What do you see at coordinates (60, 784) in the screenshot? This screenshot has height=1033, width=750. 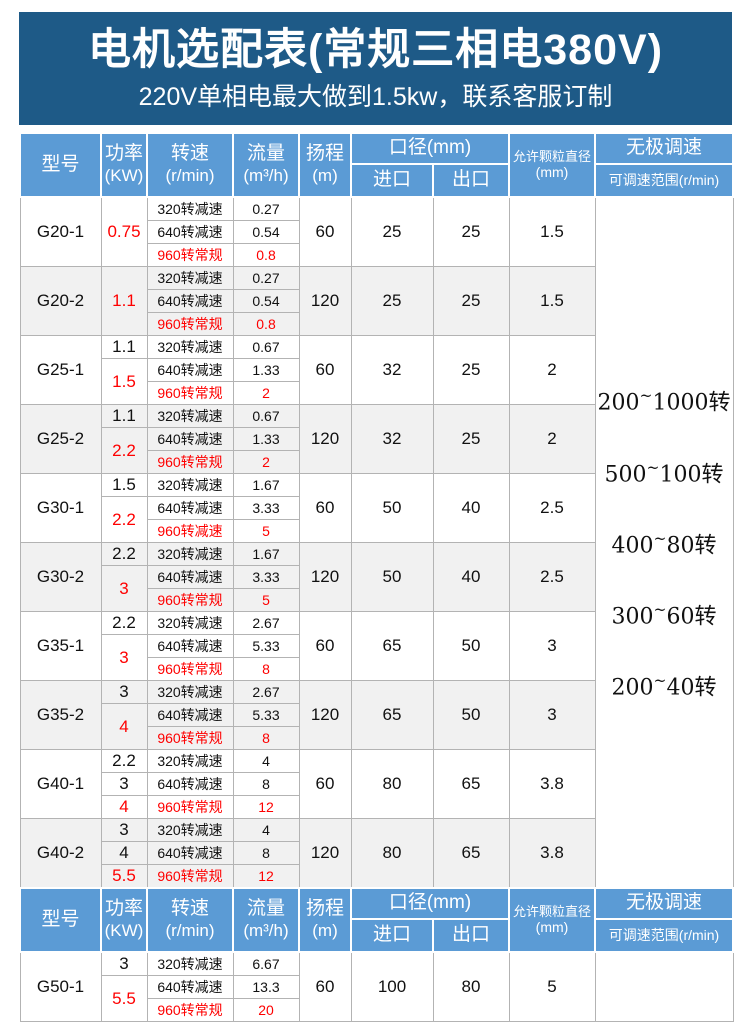 I see `model-cell: G40-1` at bounding box center [60, 784].